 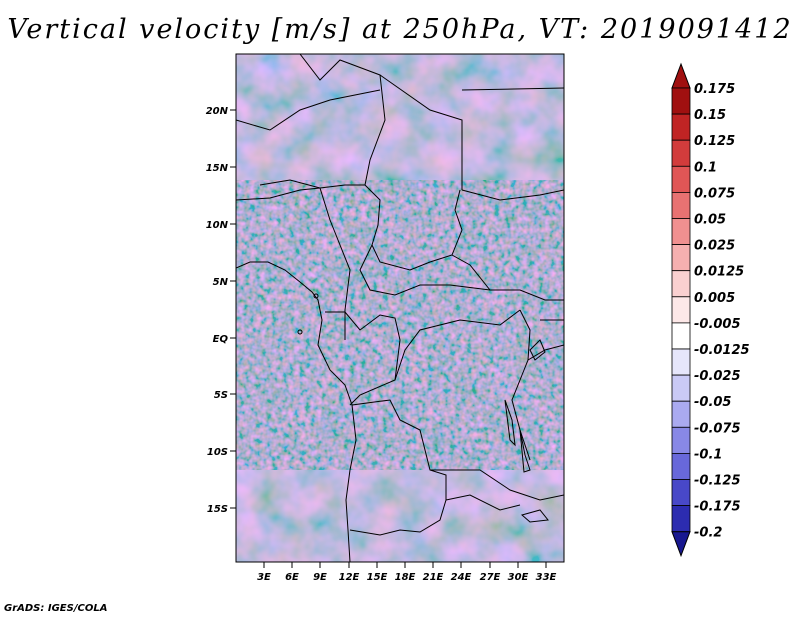 I want to click on lat-tick-label: EQ, so click(x=221, y=339).